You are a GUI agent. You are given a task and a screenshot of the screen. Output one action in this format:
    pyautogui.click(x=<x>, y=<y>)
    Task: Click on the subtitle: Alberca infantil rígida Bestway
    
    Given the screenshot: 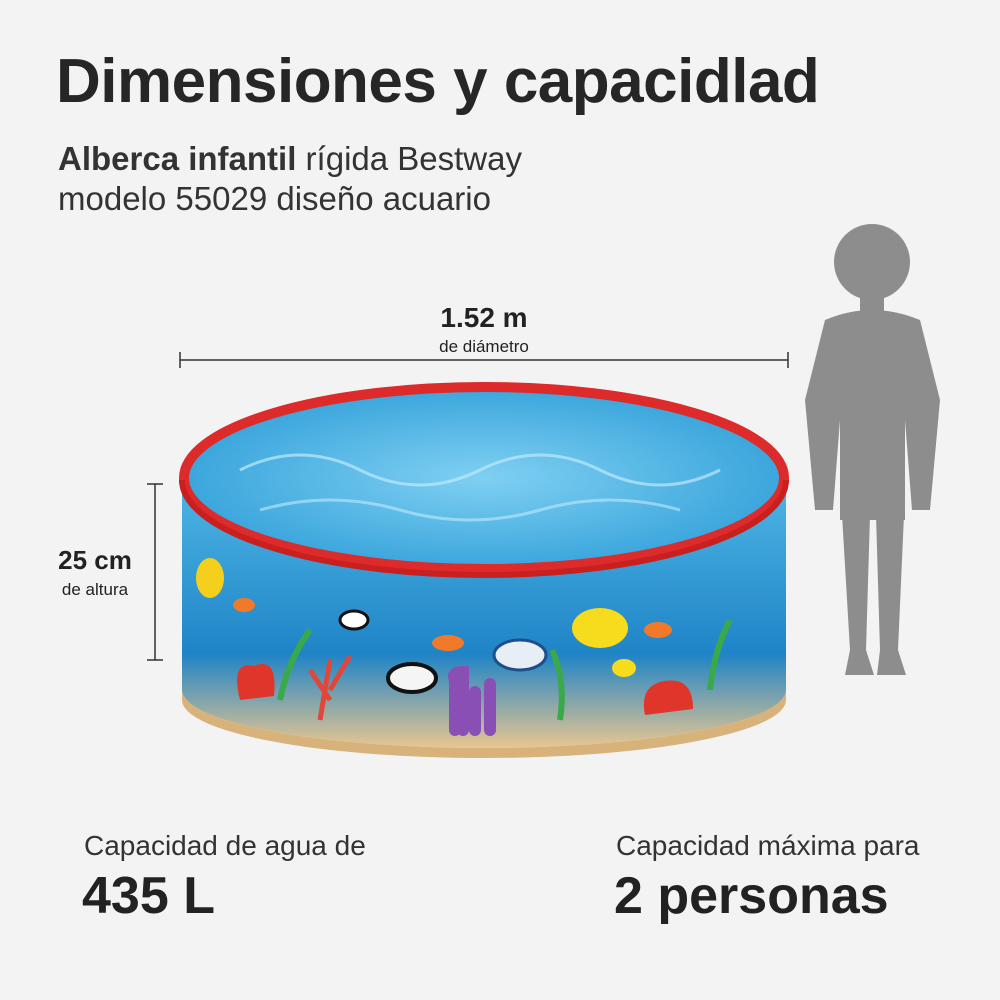 What is the action you would take?
    pyautogui.click(x=290, y=159)
    